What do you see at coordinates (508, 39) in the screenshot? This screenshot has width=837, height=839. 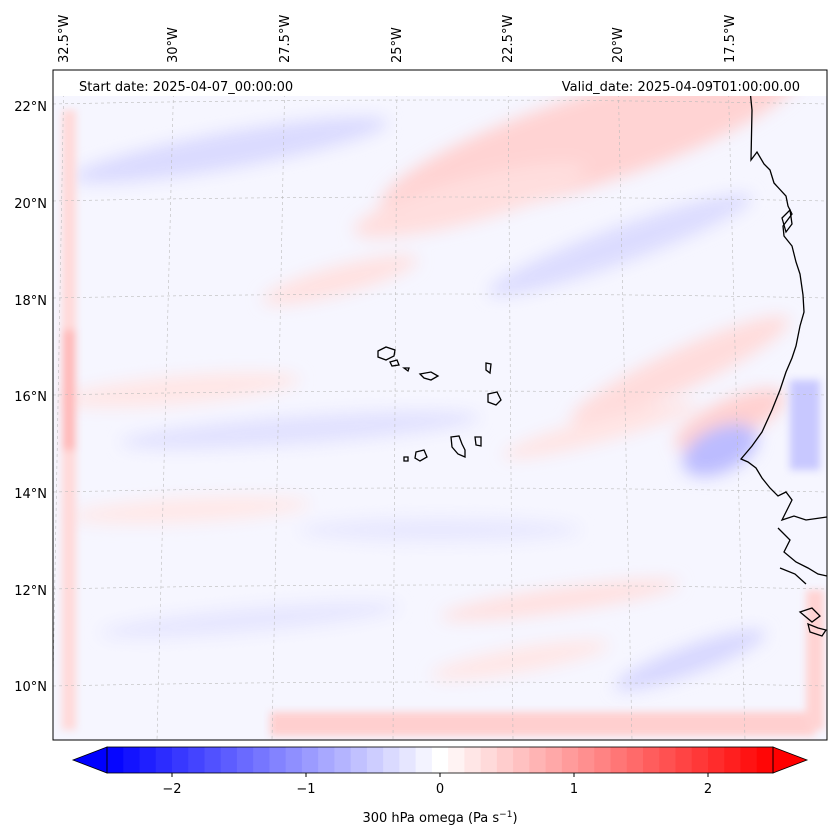 I see `lon-label-22-5w: 22.5°W` at bounding box center [508, 39].